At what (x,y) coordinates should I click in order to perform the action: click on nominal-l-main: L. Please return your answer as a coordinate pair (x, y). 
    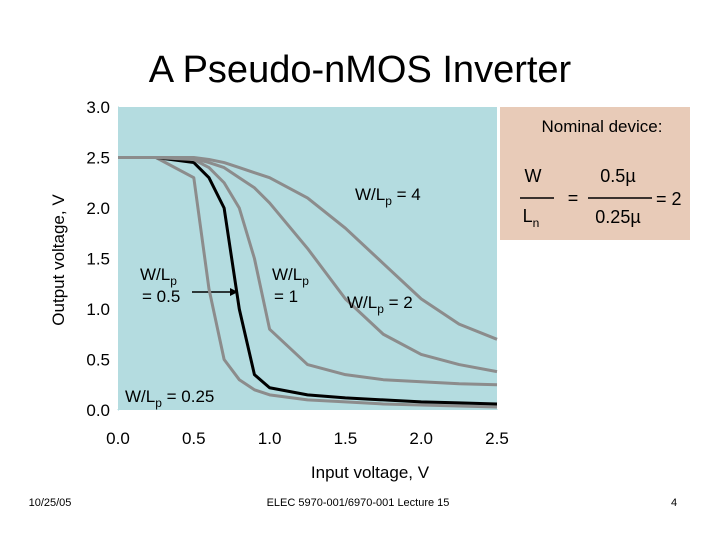
    Looking at the image, I should click on (528, 216).